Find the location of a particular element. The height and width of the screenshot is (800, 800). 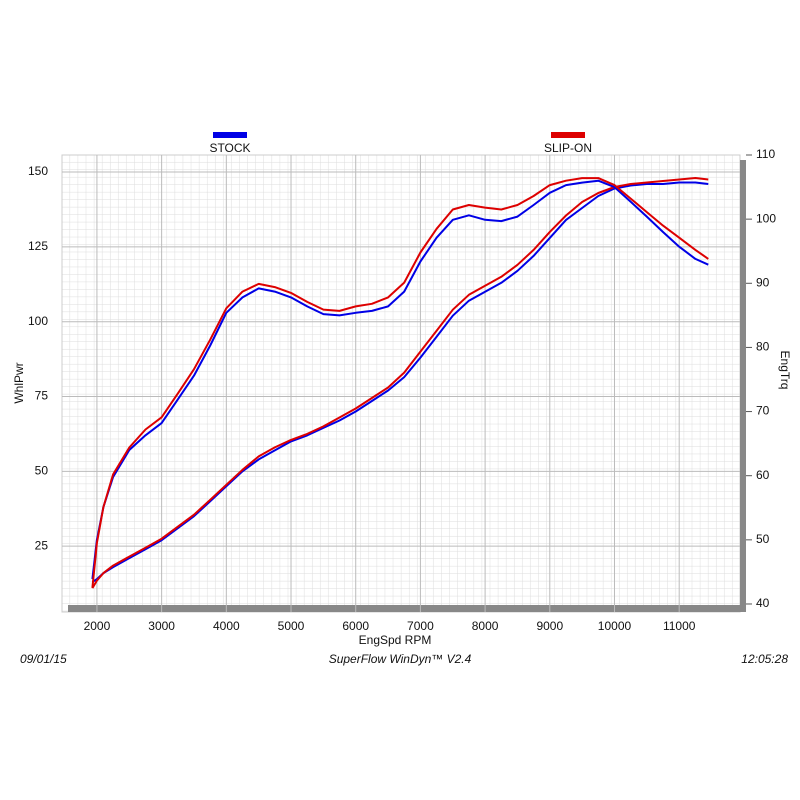

x-axis-label: EngSpd RPM is located at coordinates (395, 640).